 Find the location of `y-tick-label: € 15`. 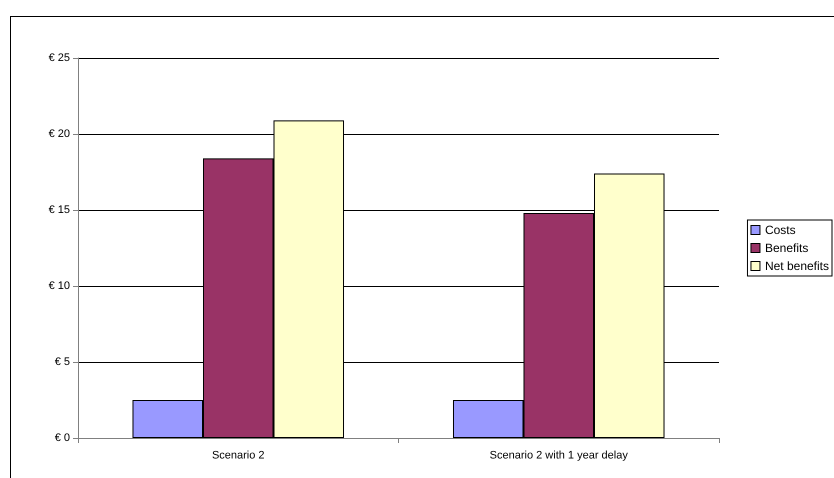

y-tick-label: € 15 is located at coordinates (59, 210).